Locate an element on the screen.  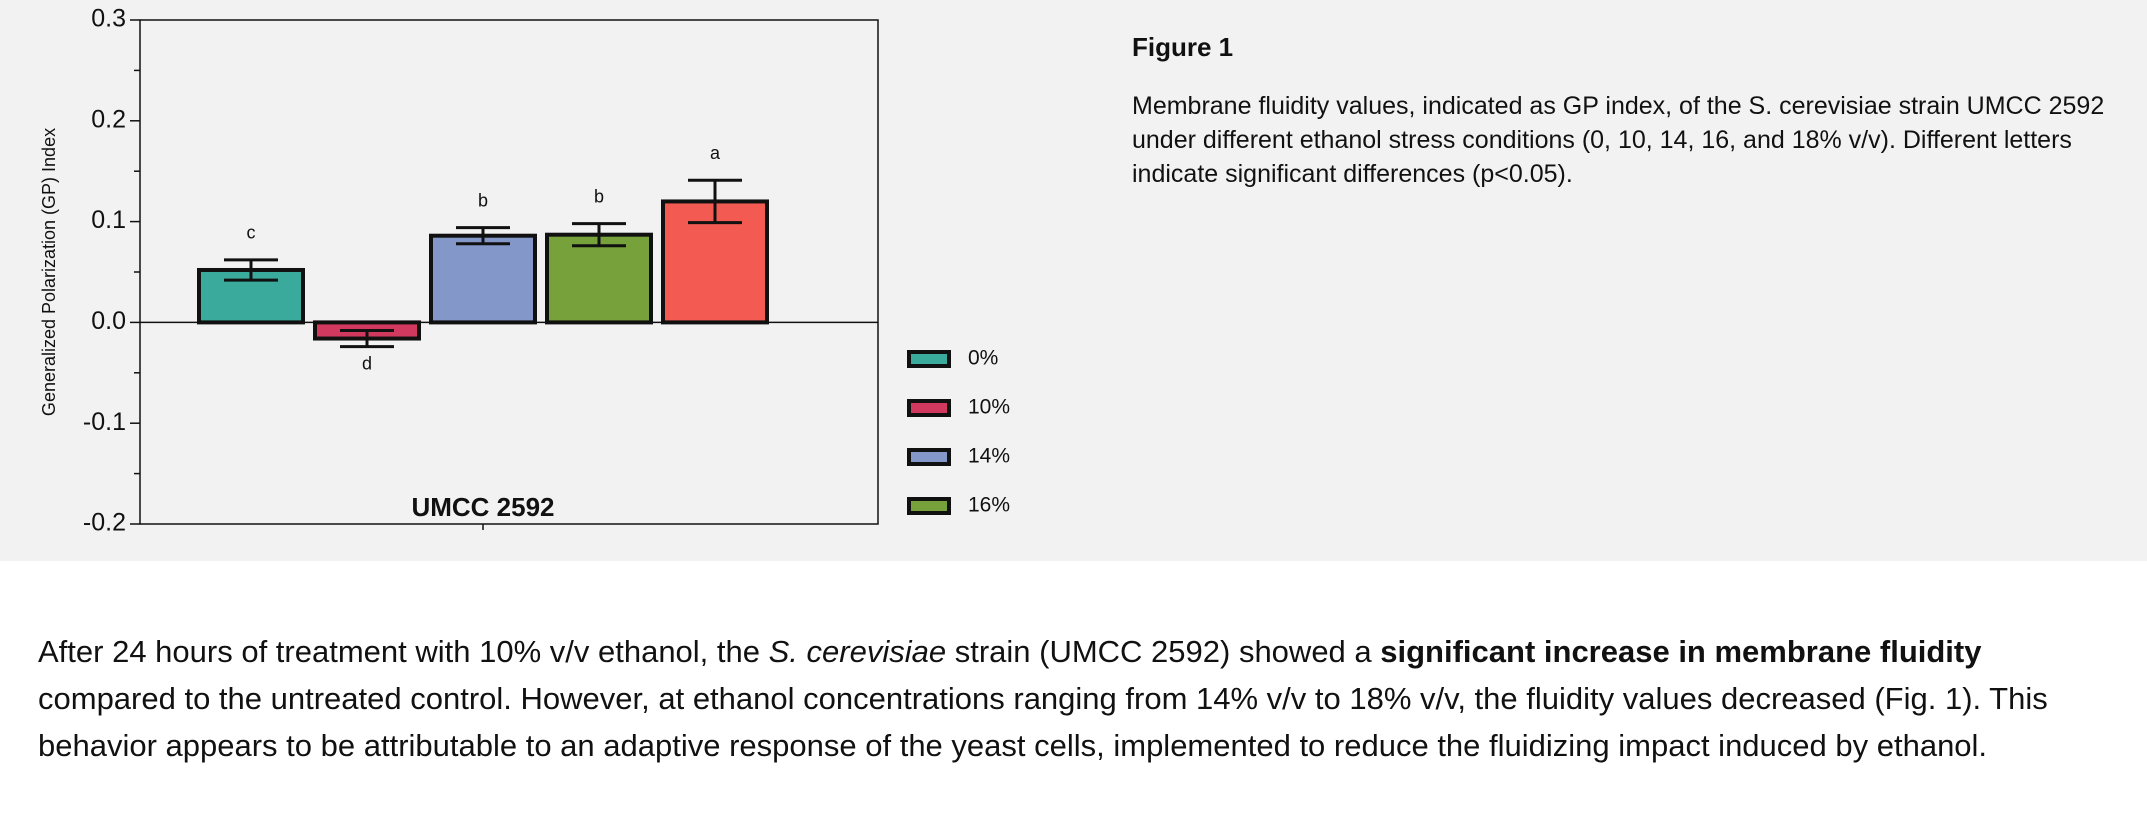
legend-label: 0% is located at coordinates (983, 358).